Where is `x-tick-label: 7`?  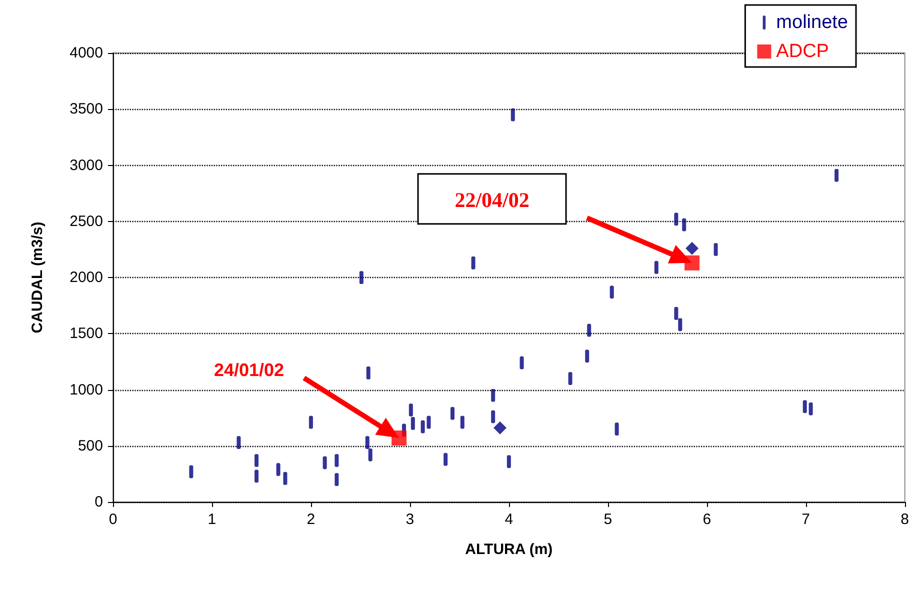 x-tick-label: 7 is located at coordinates (806, 519).